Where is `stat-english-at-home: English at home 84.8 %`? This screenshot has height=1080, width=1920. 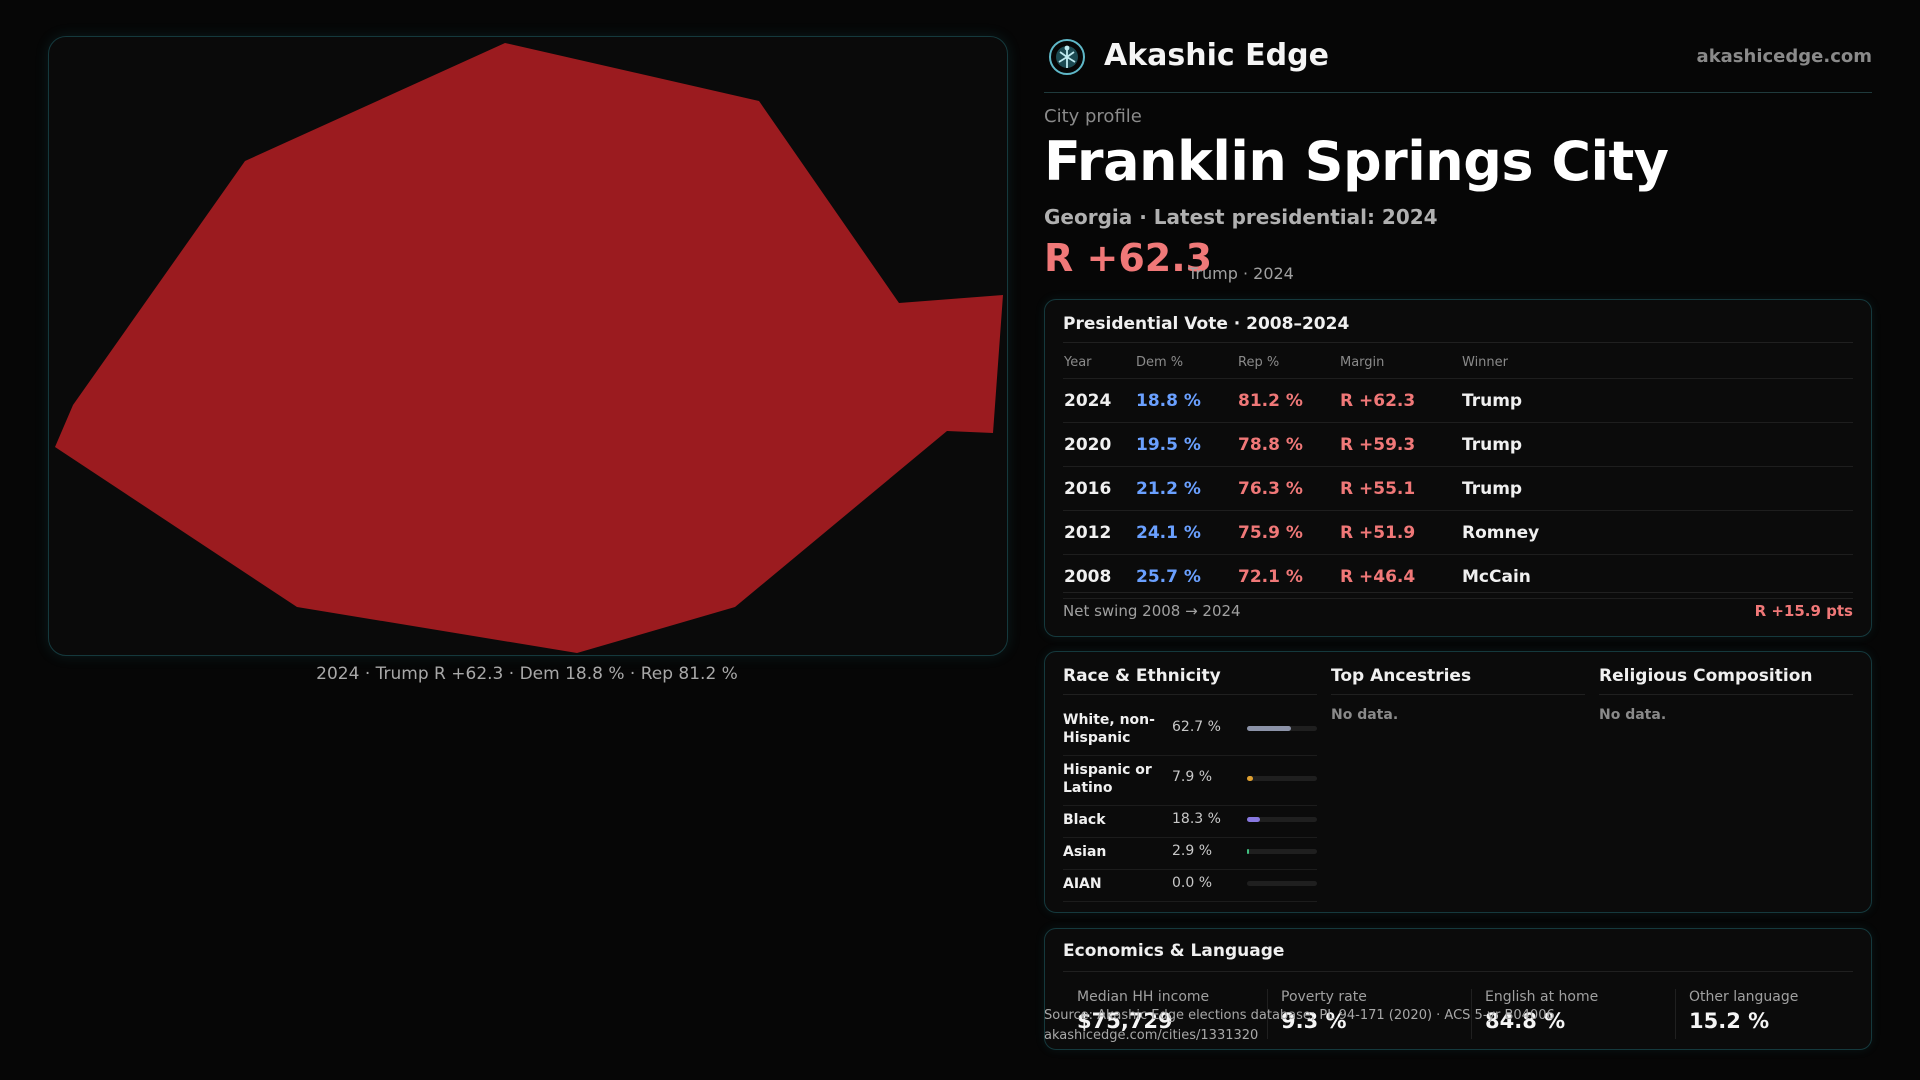 stat-english-at-home: English at home 84.8 % is located at coordinates (1541, 1011).